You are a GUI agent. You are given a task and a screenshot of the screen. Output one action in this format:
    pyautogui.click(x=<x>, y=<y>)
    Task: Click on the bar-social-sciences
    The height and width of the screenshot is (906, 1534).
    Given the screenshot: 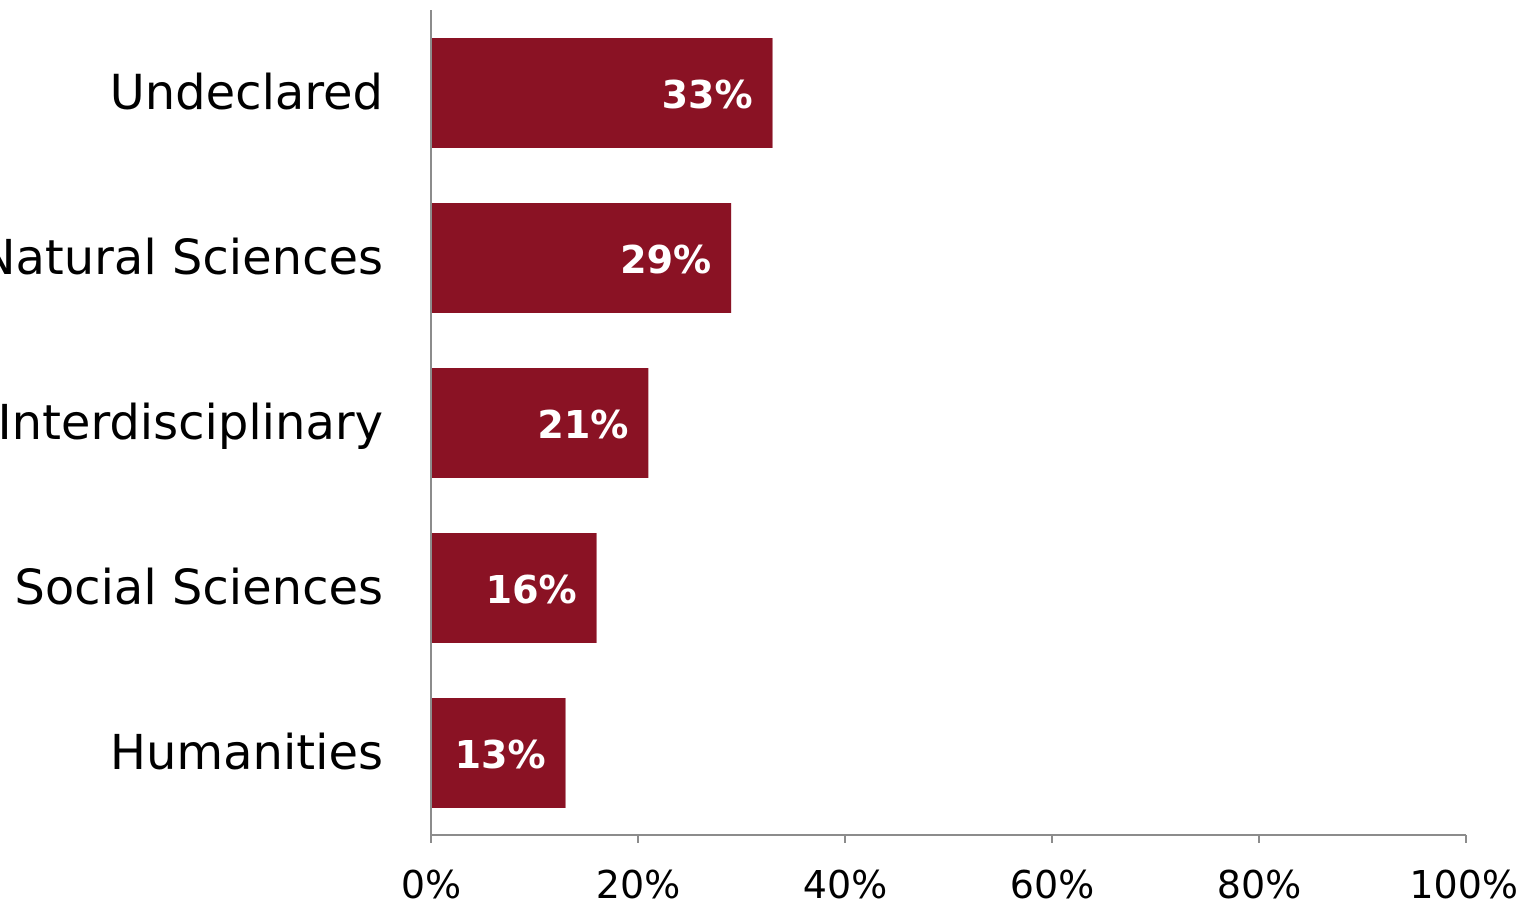 What is the action you would take?
    pyautogui.click(x=514, y=588)
    